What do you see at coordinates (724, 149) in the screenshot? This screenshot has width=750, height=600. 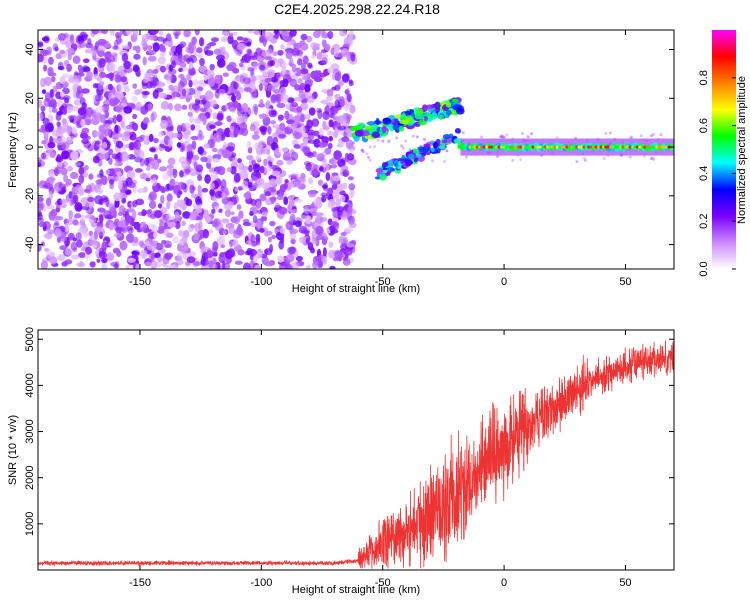 I see `colorbar-gradient` at bounding box center [724, 149].